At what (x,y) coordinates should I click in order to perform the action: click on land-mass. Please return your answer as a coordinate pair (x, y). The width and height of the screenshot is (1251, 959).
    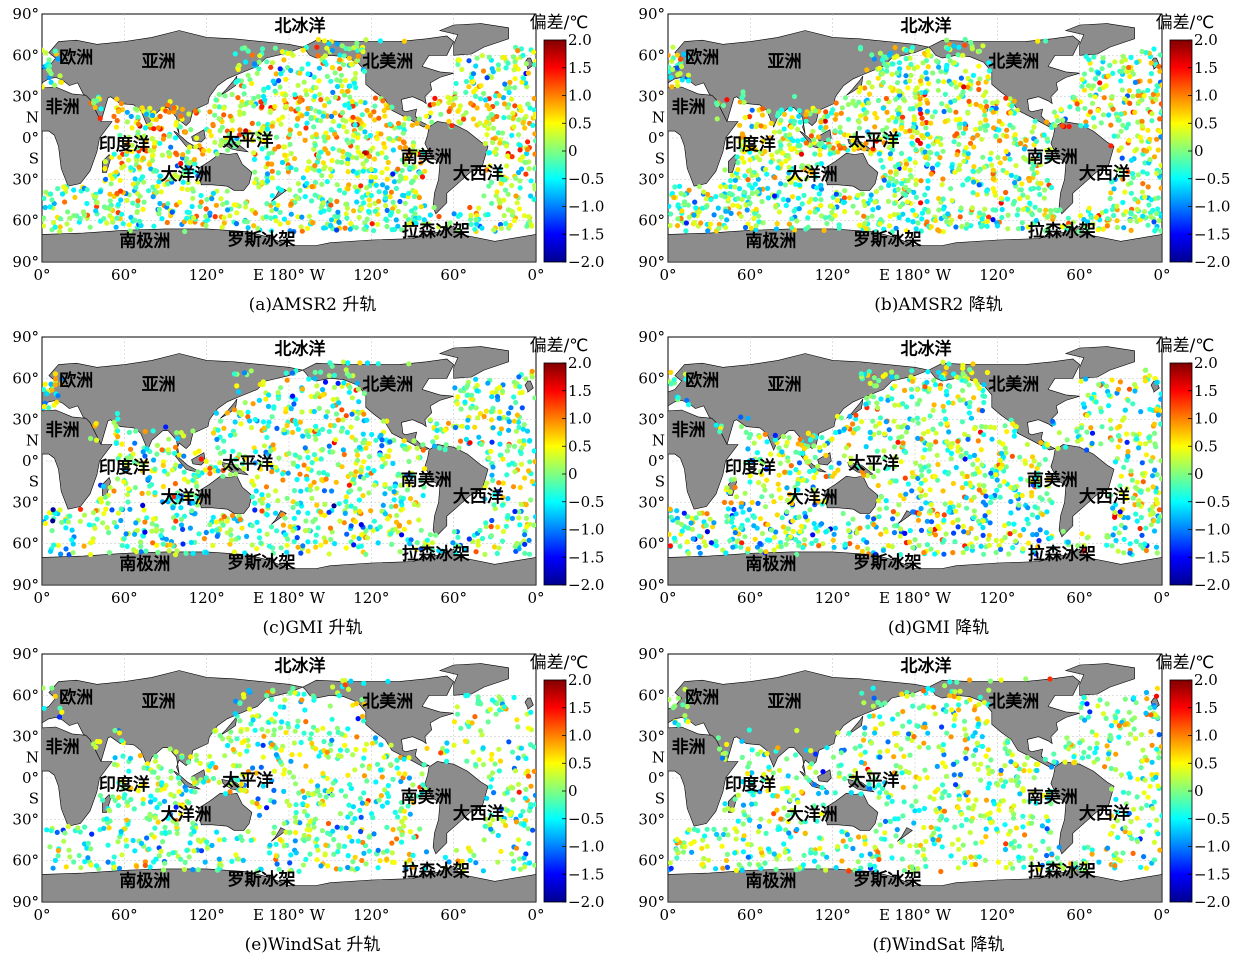
    Looking at the image, I should click on (289, 243).